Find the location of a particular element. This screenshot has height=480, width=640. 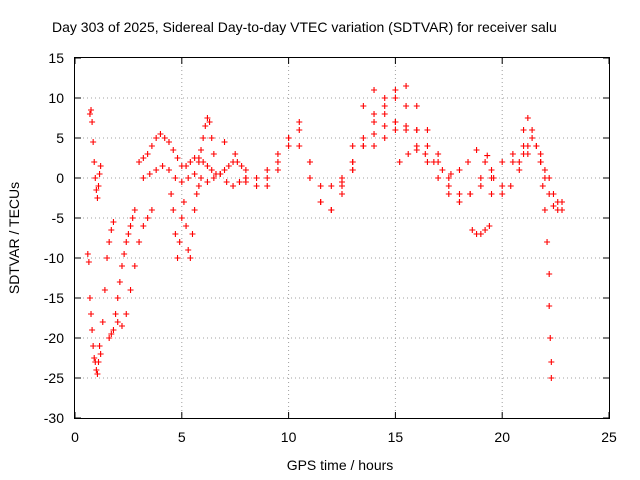

series-track-dip is located at coordinates (185, 222).